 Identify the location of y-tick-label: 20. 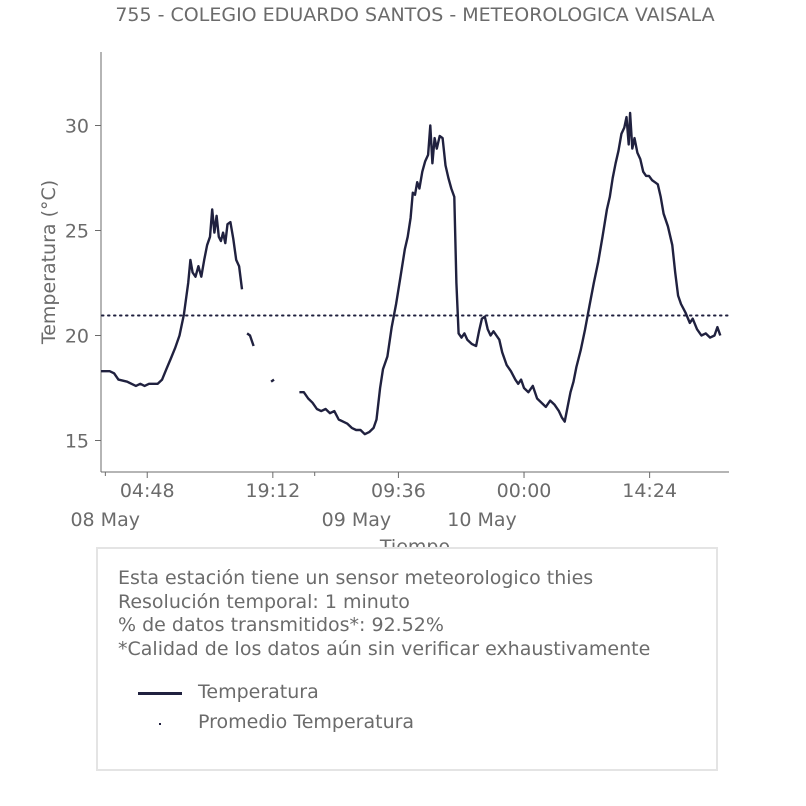
(77, 337).